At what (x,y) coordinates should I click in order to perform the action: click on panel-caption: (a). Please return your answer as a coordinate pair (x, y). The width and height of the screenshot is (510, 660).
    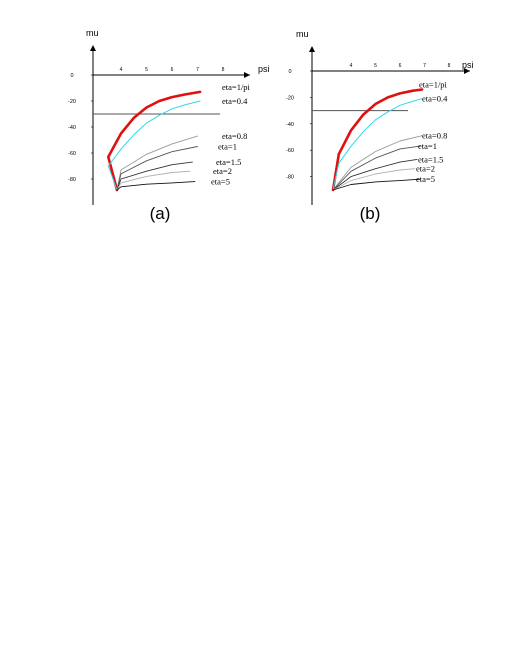
    Looking at the image, I should click on (160, 213).